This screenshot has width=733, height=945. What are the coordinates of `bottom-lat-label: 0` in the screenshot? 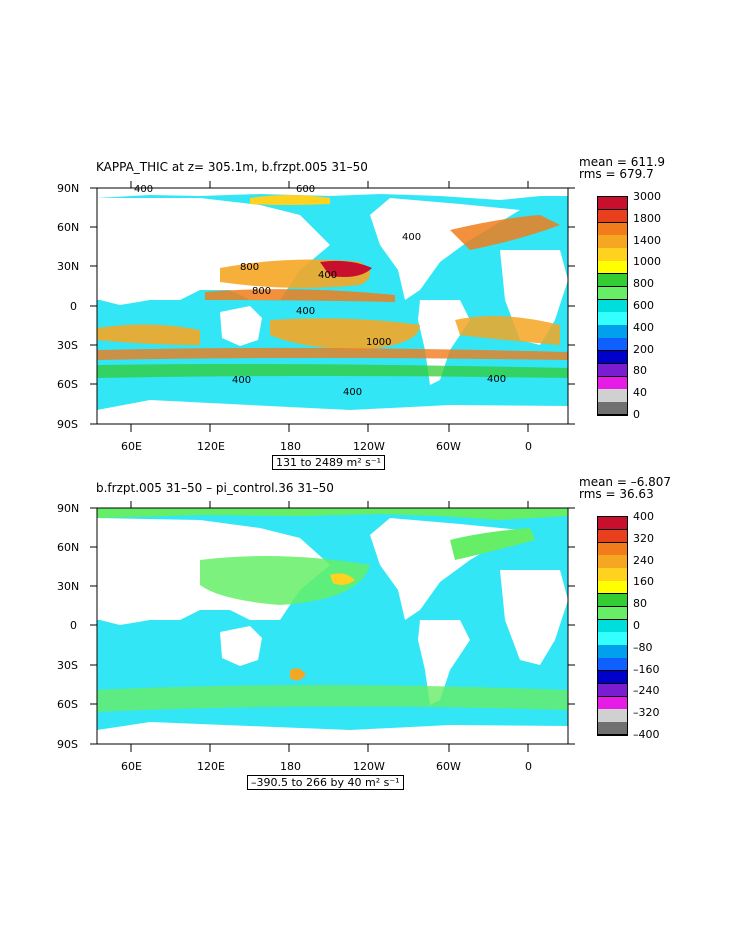 It's located at (73, 625).